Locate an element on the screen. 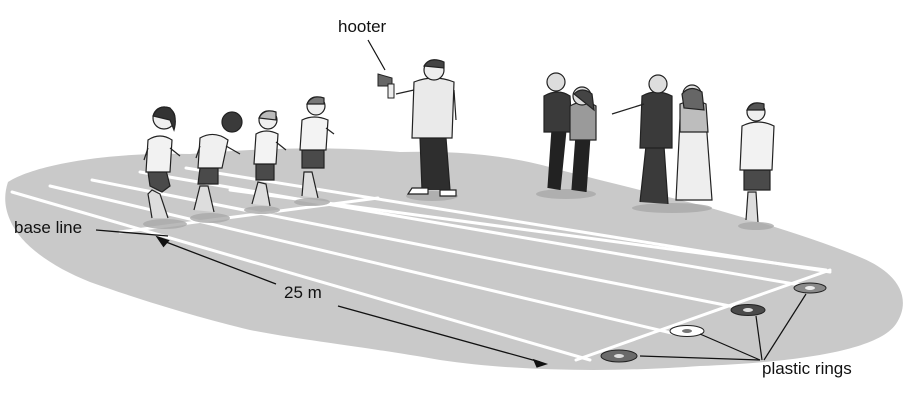 The image size is (920, 402). finish-end-line is located at coordinates (703, 315).